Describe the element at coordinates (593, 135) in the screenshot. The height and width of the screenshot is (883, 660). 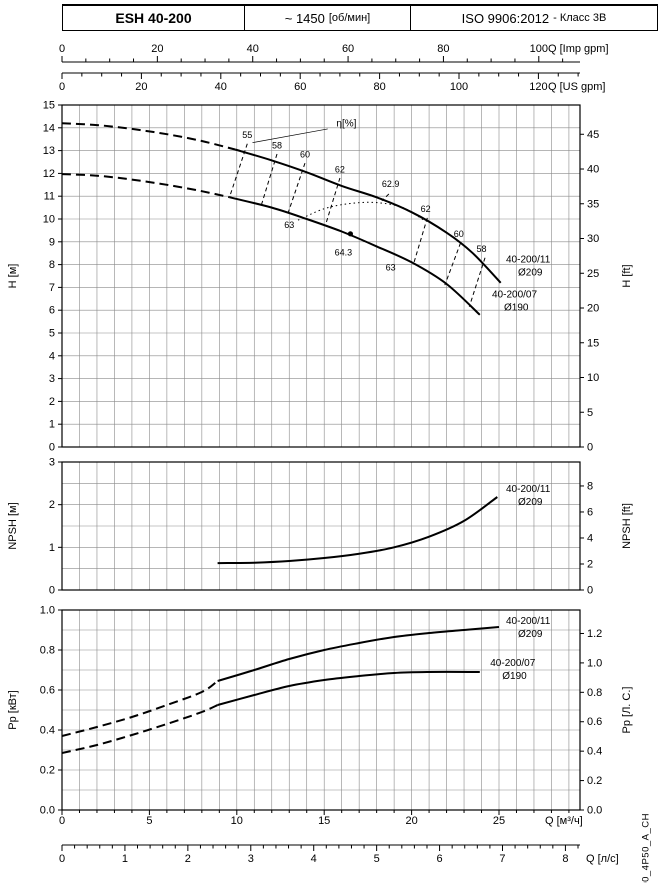
I see `tick-label: 45` at that location.